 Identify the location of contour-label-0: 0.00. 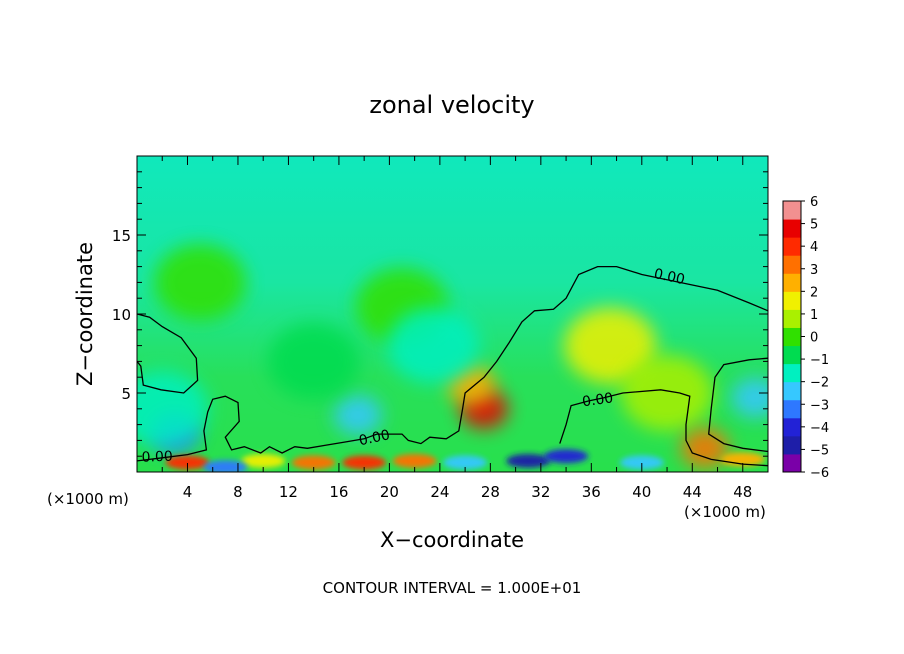
(157, 457).